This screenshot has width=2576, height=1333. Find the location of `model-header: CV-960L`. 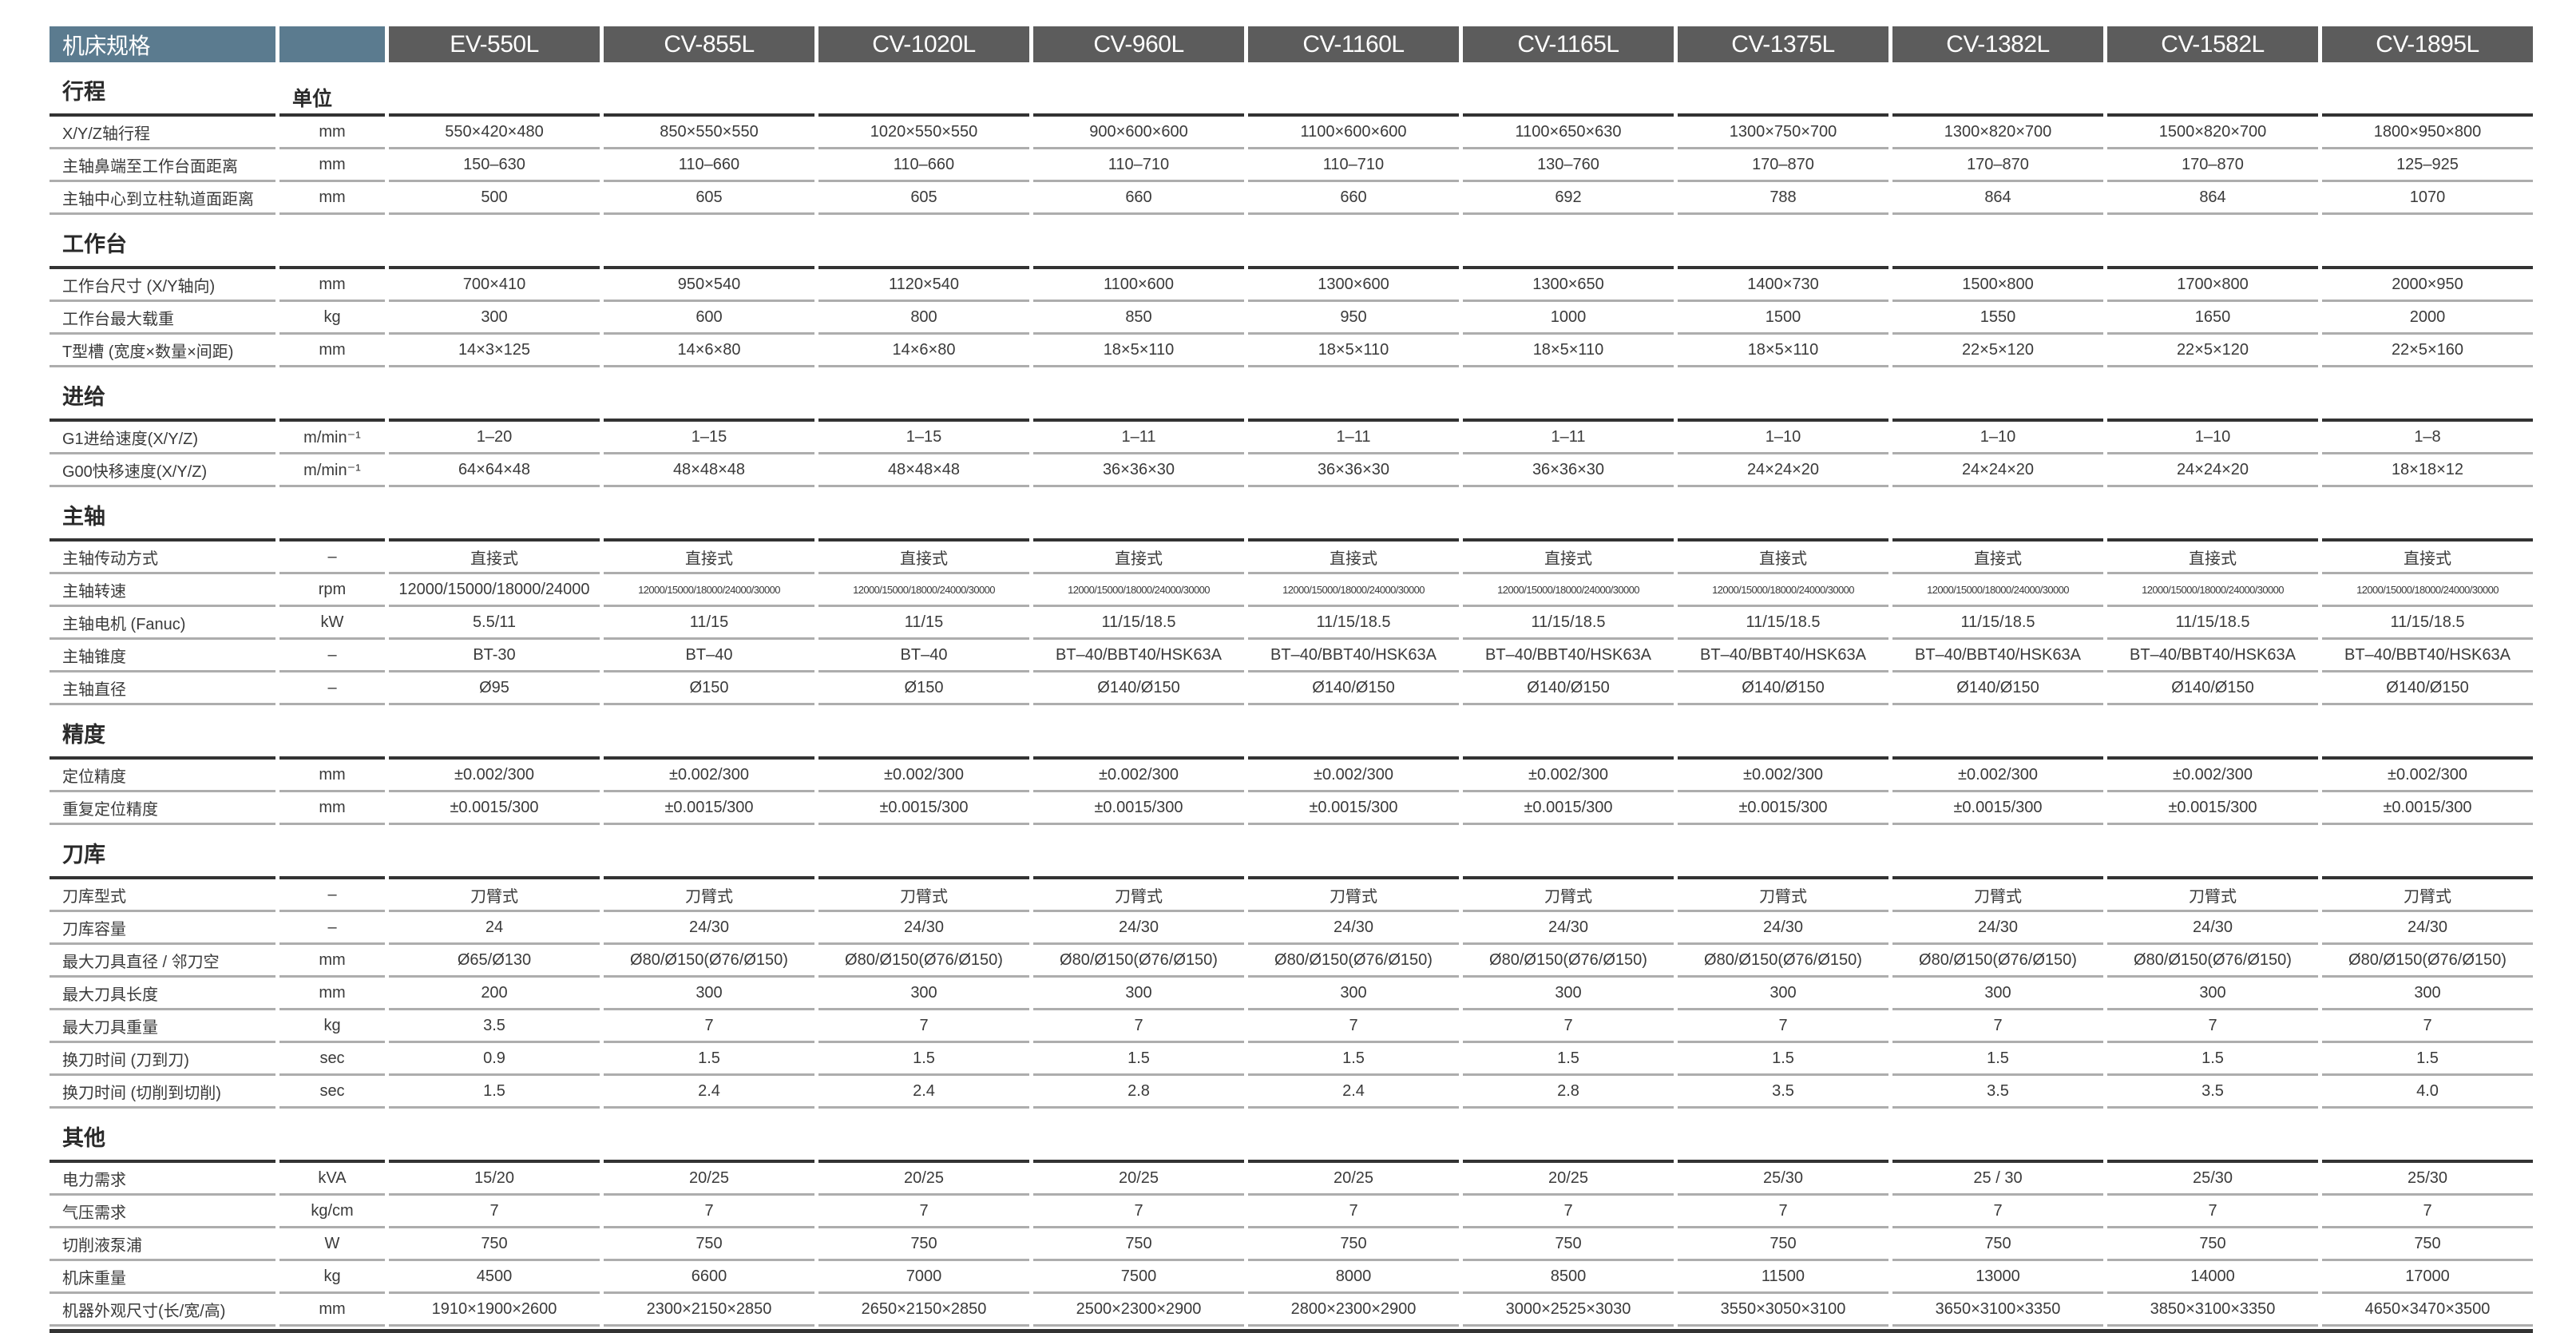

model-header: CV-960L is located at coordinates (1139, 44).